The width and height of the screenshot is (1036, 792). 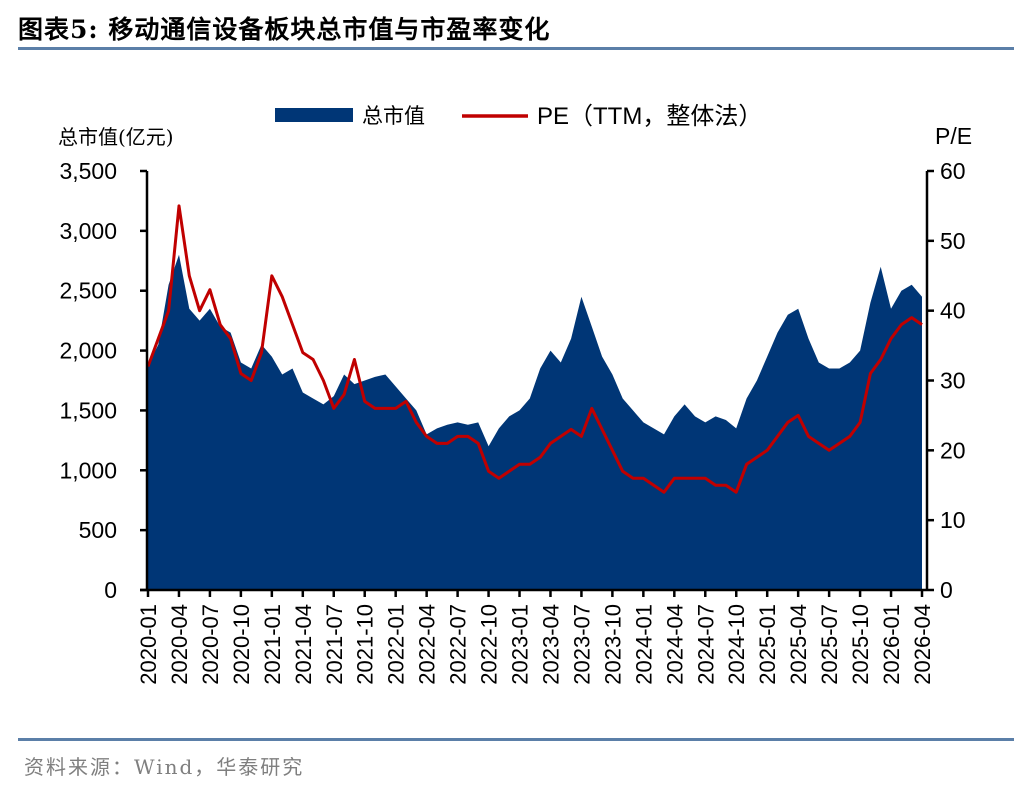 What do you see at coordinates (953, 311) in the screenshot?
I see `right-tick-label: 40` at bounding box center [953, 311].